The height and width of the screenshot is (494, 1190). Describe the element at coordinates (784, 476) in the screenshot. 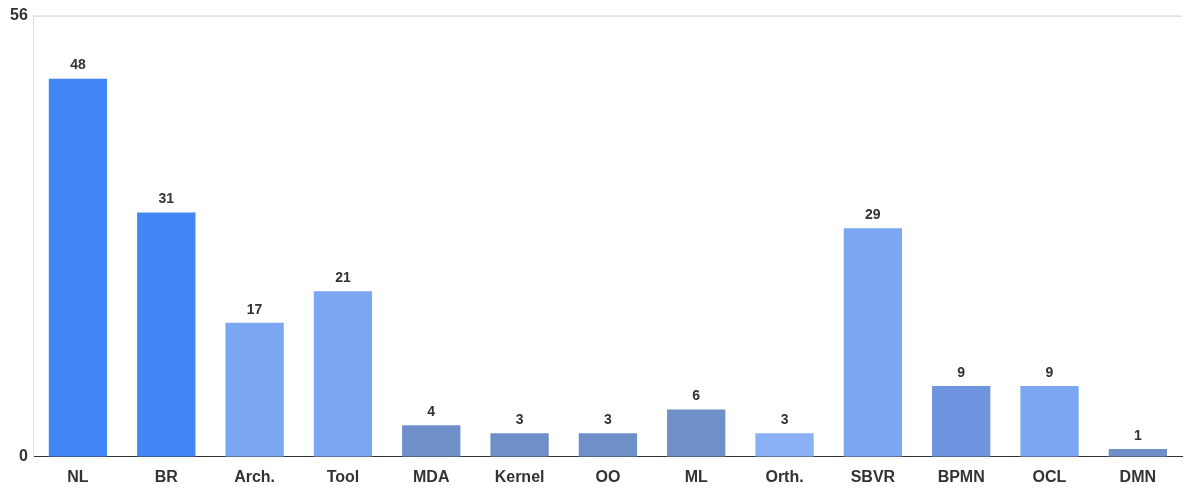

I see `x-tick-label: Orth.` at that location.